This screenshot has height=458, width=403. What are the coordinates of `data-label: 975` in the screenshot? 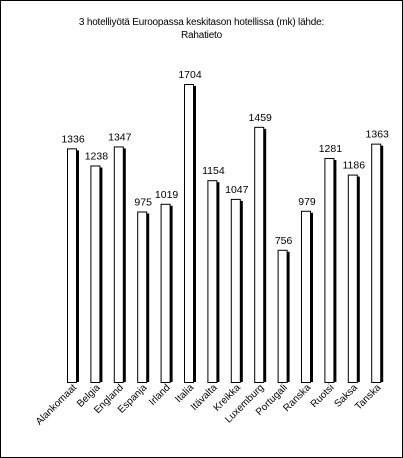 It's located at (143, 202).